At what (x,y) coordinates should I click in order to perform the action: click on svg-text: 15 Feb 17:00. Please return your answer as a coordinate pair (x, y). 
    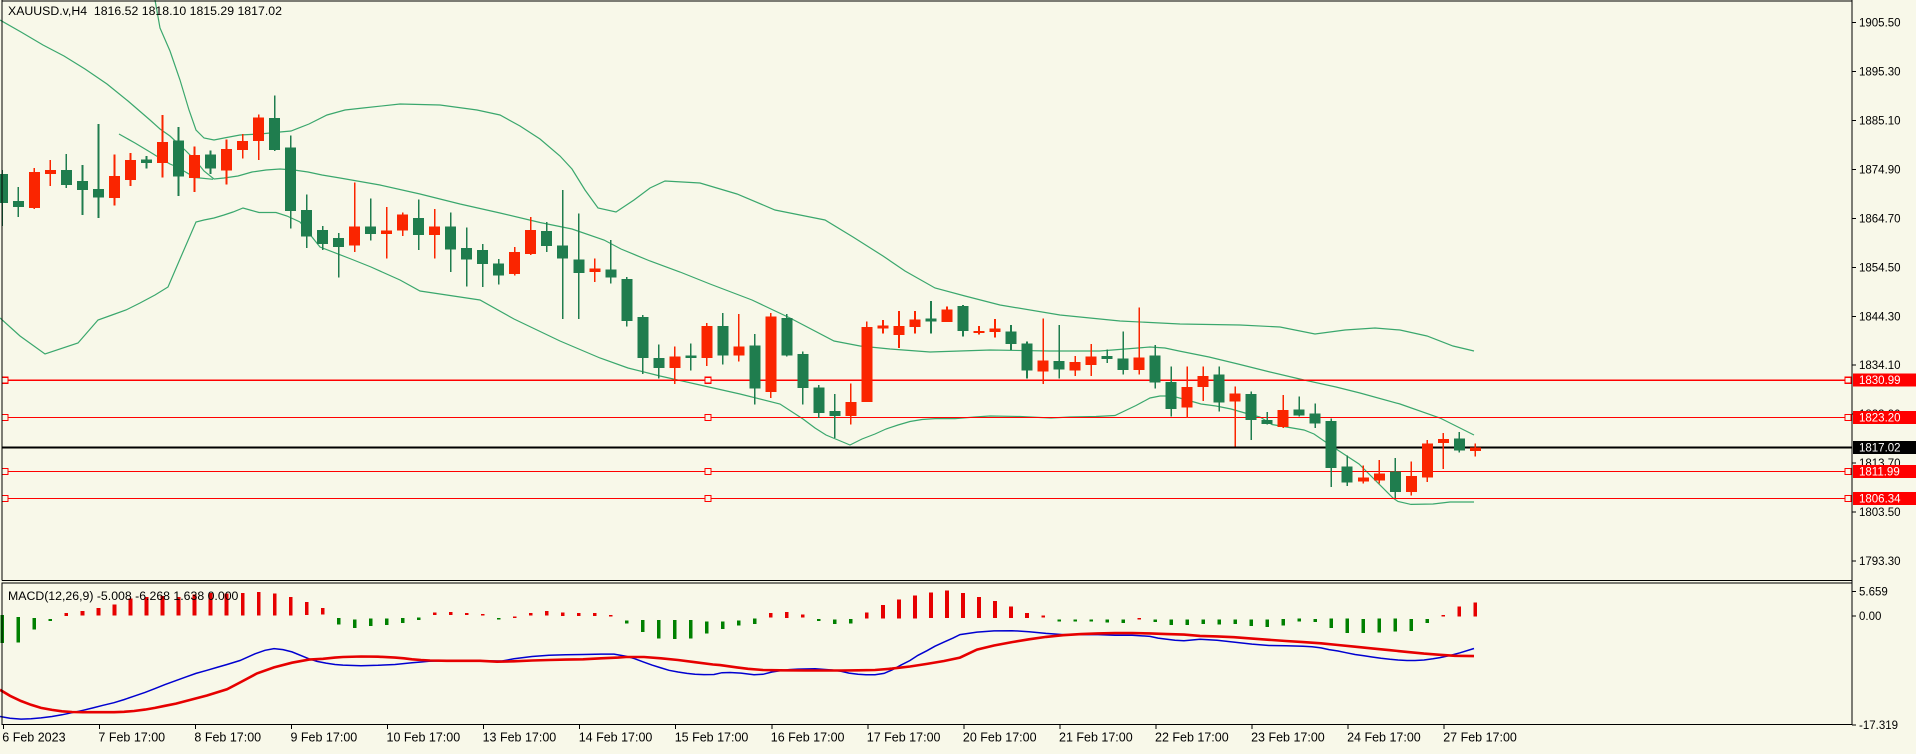
    Looking at the image, I should click on (712, 737).